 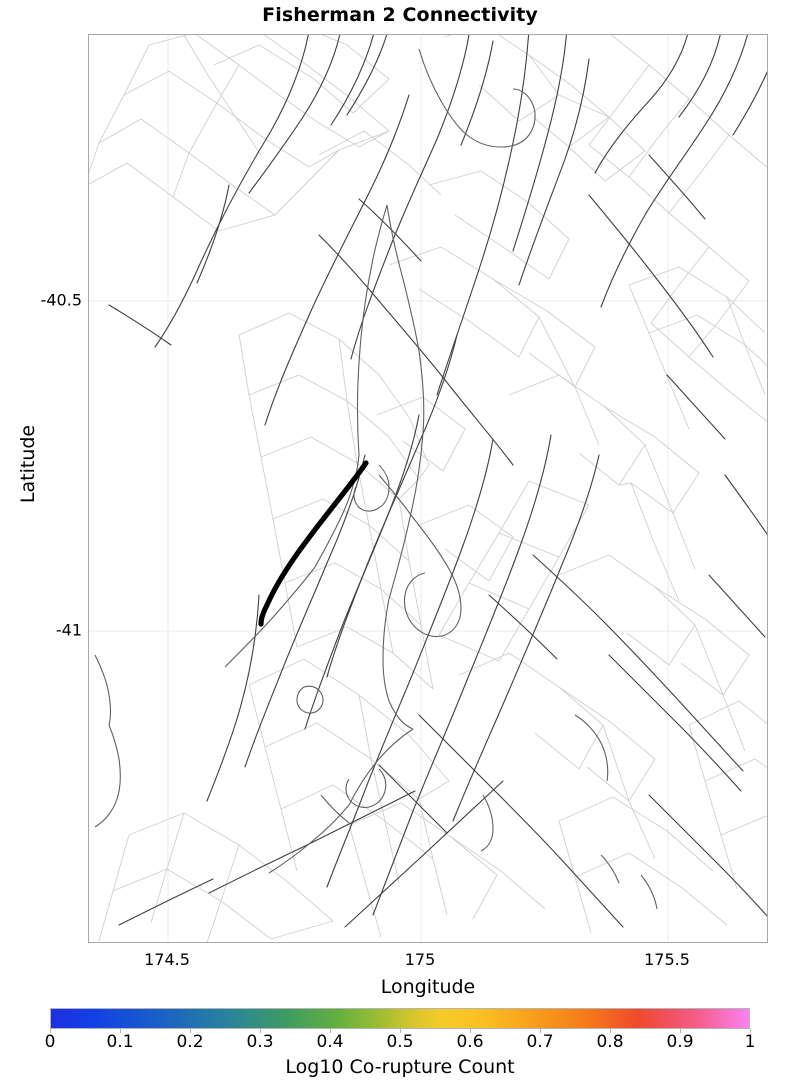 What do you see at coordinates (667, 959) in the screenshot?
I see `x-tick-label: 175.5` at bounding box center [667, 959].